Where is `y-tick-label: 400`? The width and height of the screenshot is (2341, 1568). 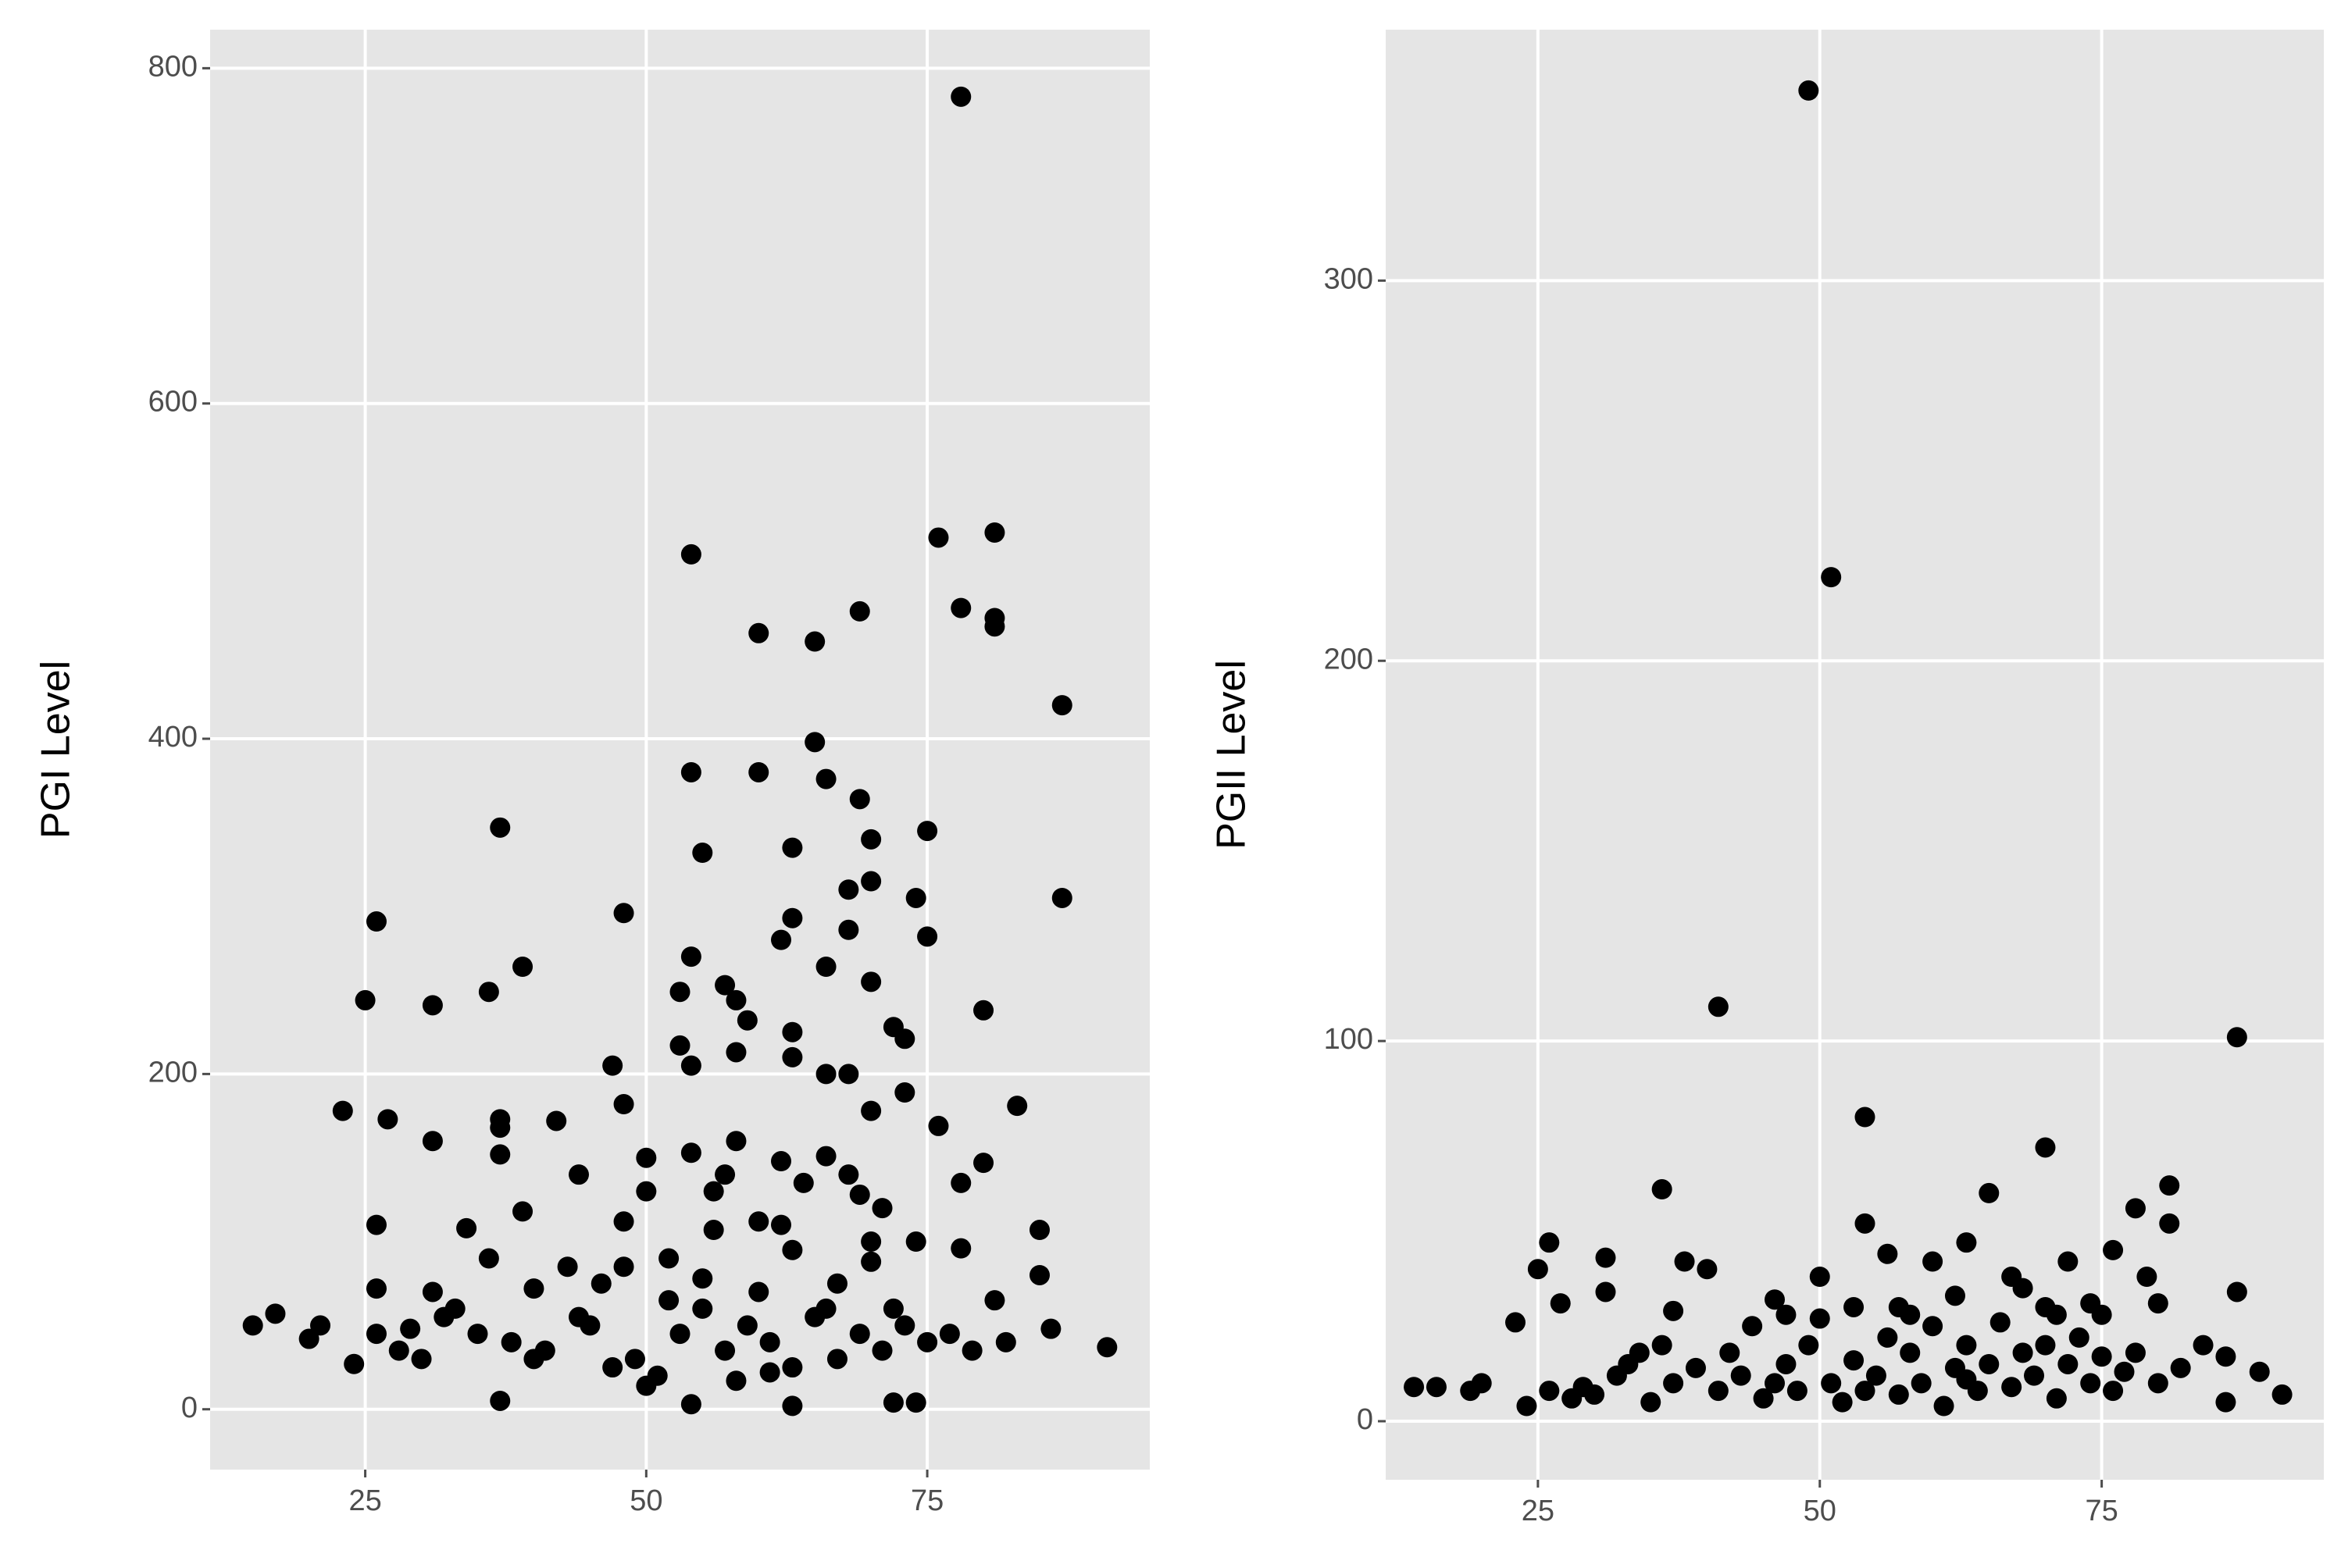
y-tick-label: 400 is located at coordinates (173, 737).